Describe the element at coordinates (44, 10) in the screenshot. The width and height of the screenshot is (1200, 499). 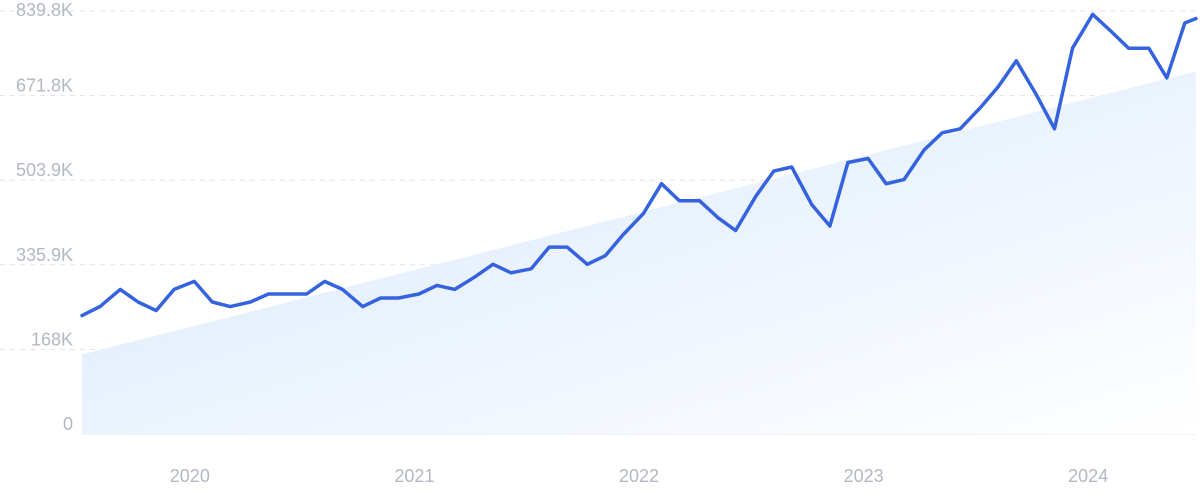
I see `y-tick-label-5: 839.8K` at that location.